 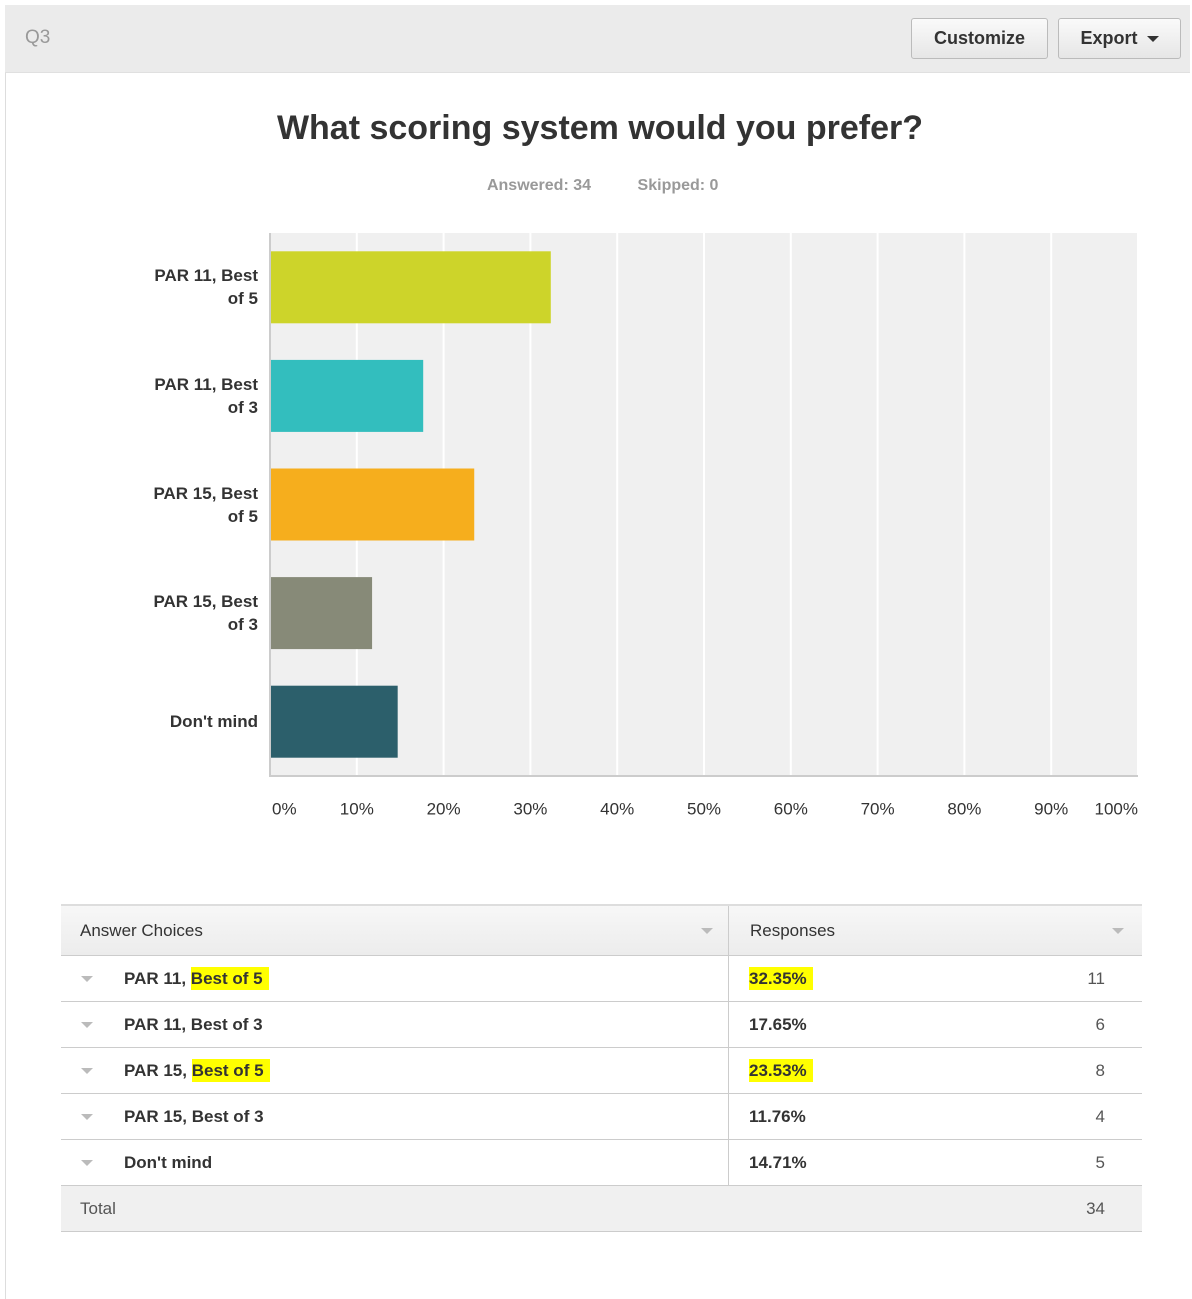 I want to click on category-label: PAR 15, Best of 5, so click(x=205, y=504).